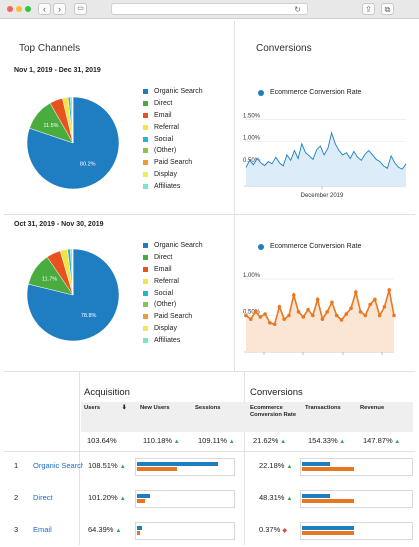 The height and width of the screenshot is (547, 419). I want to click on col-transactions: Transactions, so click(323, 408).